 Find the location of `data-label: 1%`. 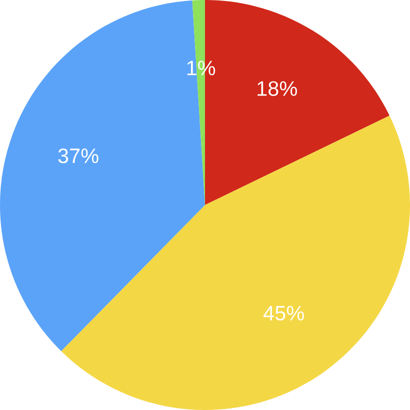

data-label: 1% is located at coordinates (201, 68).